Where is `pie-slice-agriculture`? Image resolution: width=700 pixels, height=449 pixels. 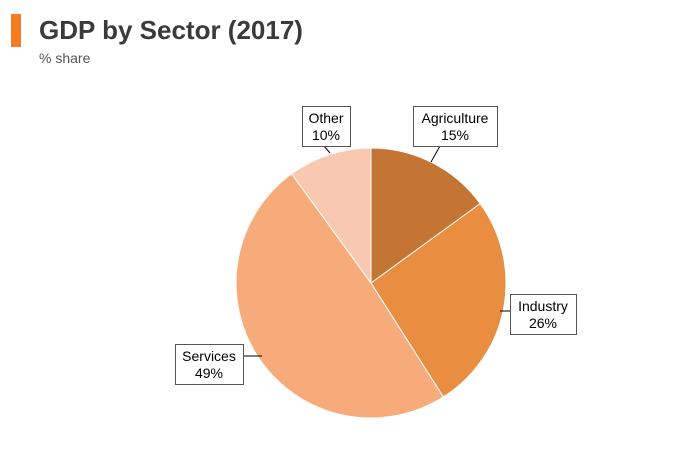 pie-slice-agriculture is located at coordinates (425, 215).